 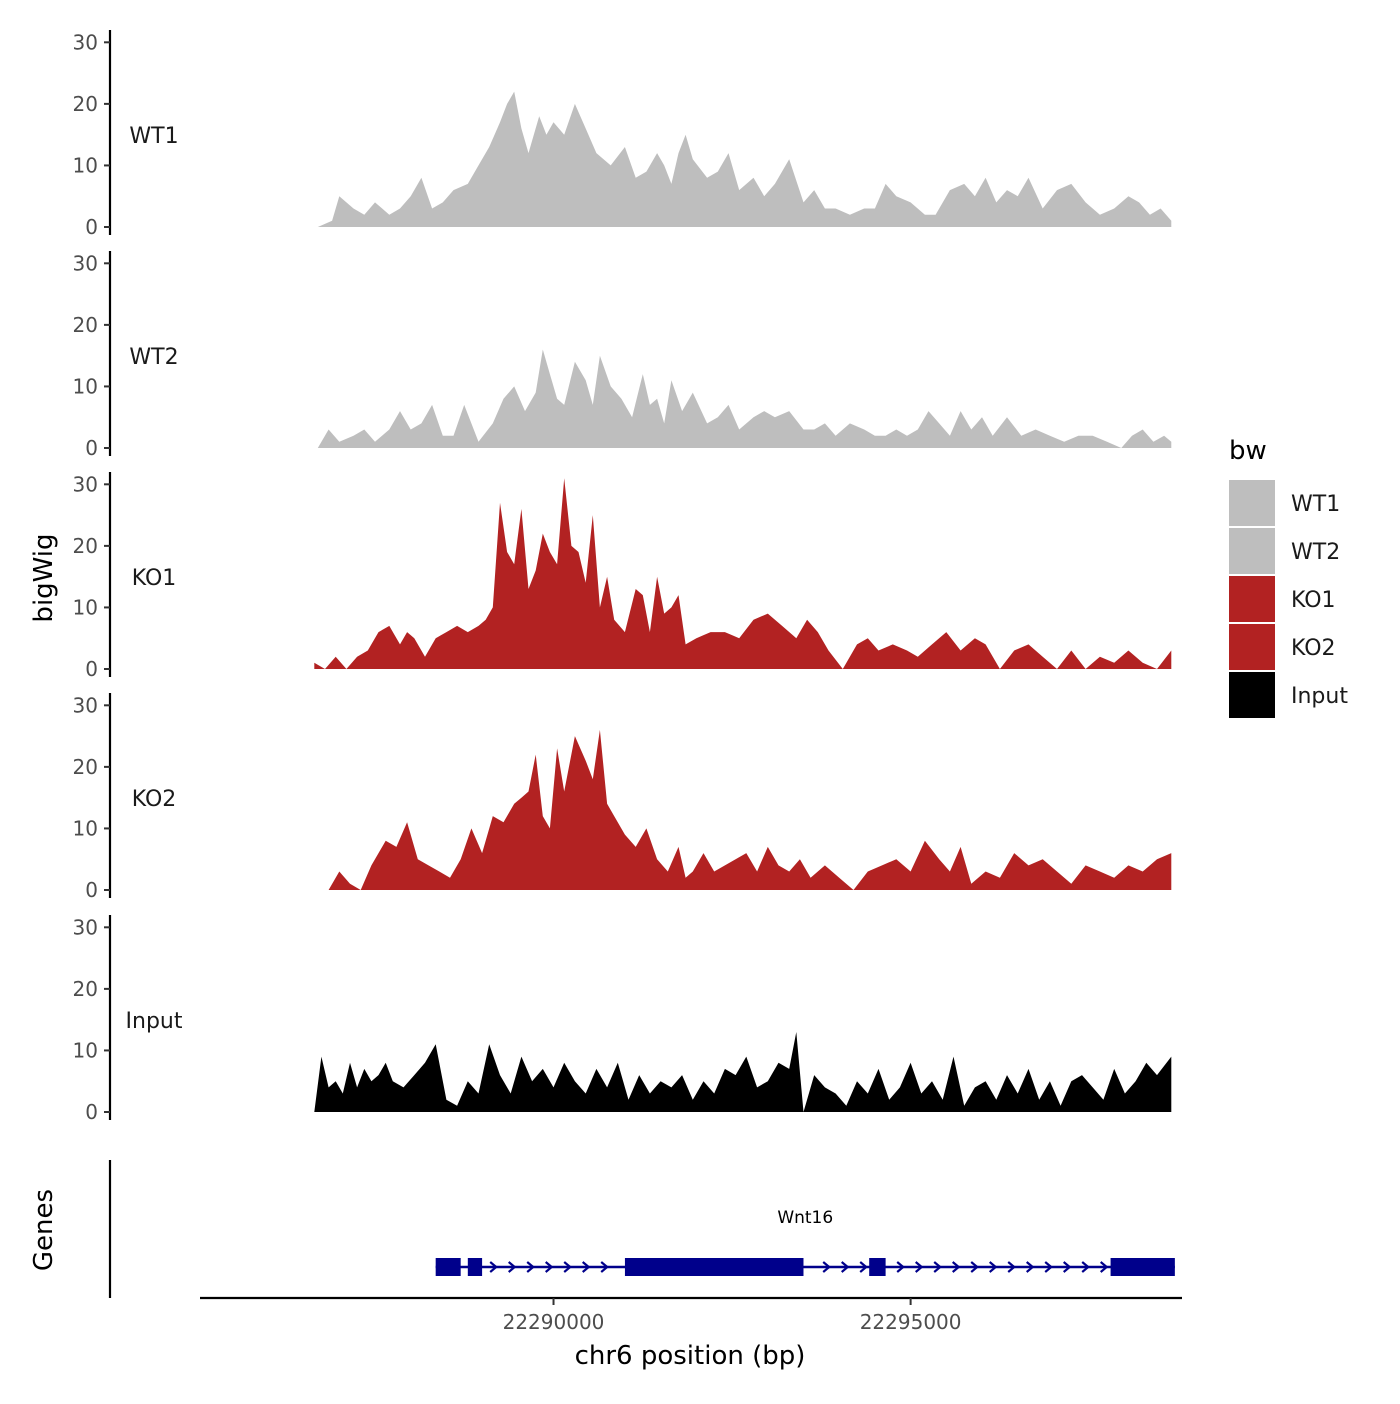 What do you see at coordinates (743, 1072) in the screenshot?
I see `track-area-input` at bounding box center [743, 1072].